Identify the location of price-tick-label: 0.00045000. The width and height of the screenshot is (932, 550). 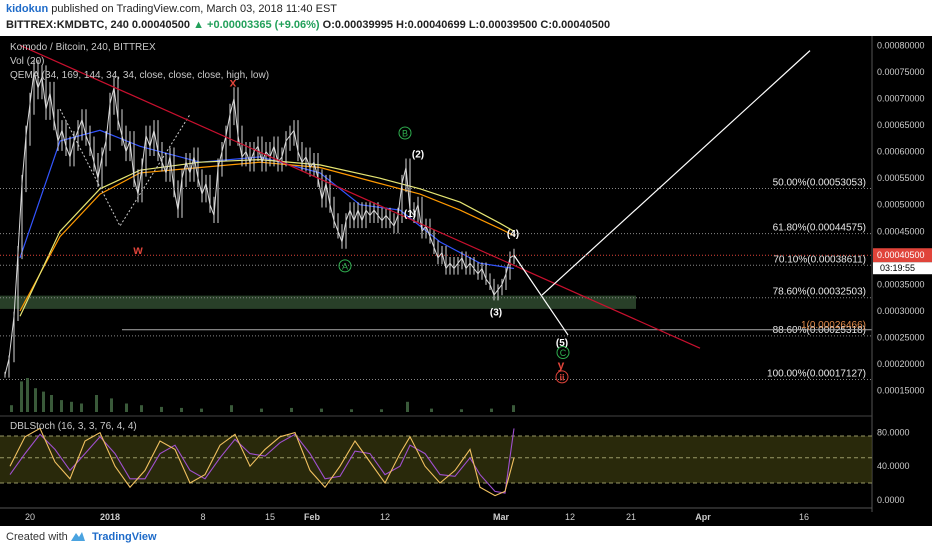
(901, 231).